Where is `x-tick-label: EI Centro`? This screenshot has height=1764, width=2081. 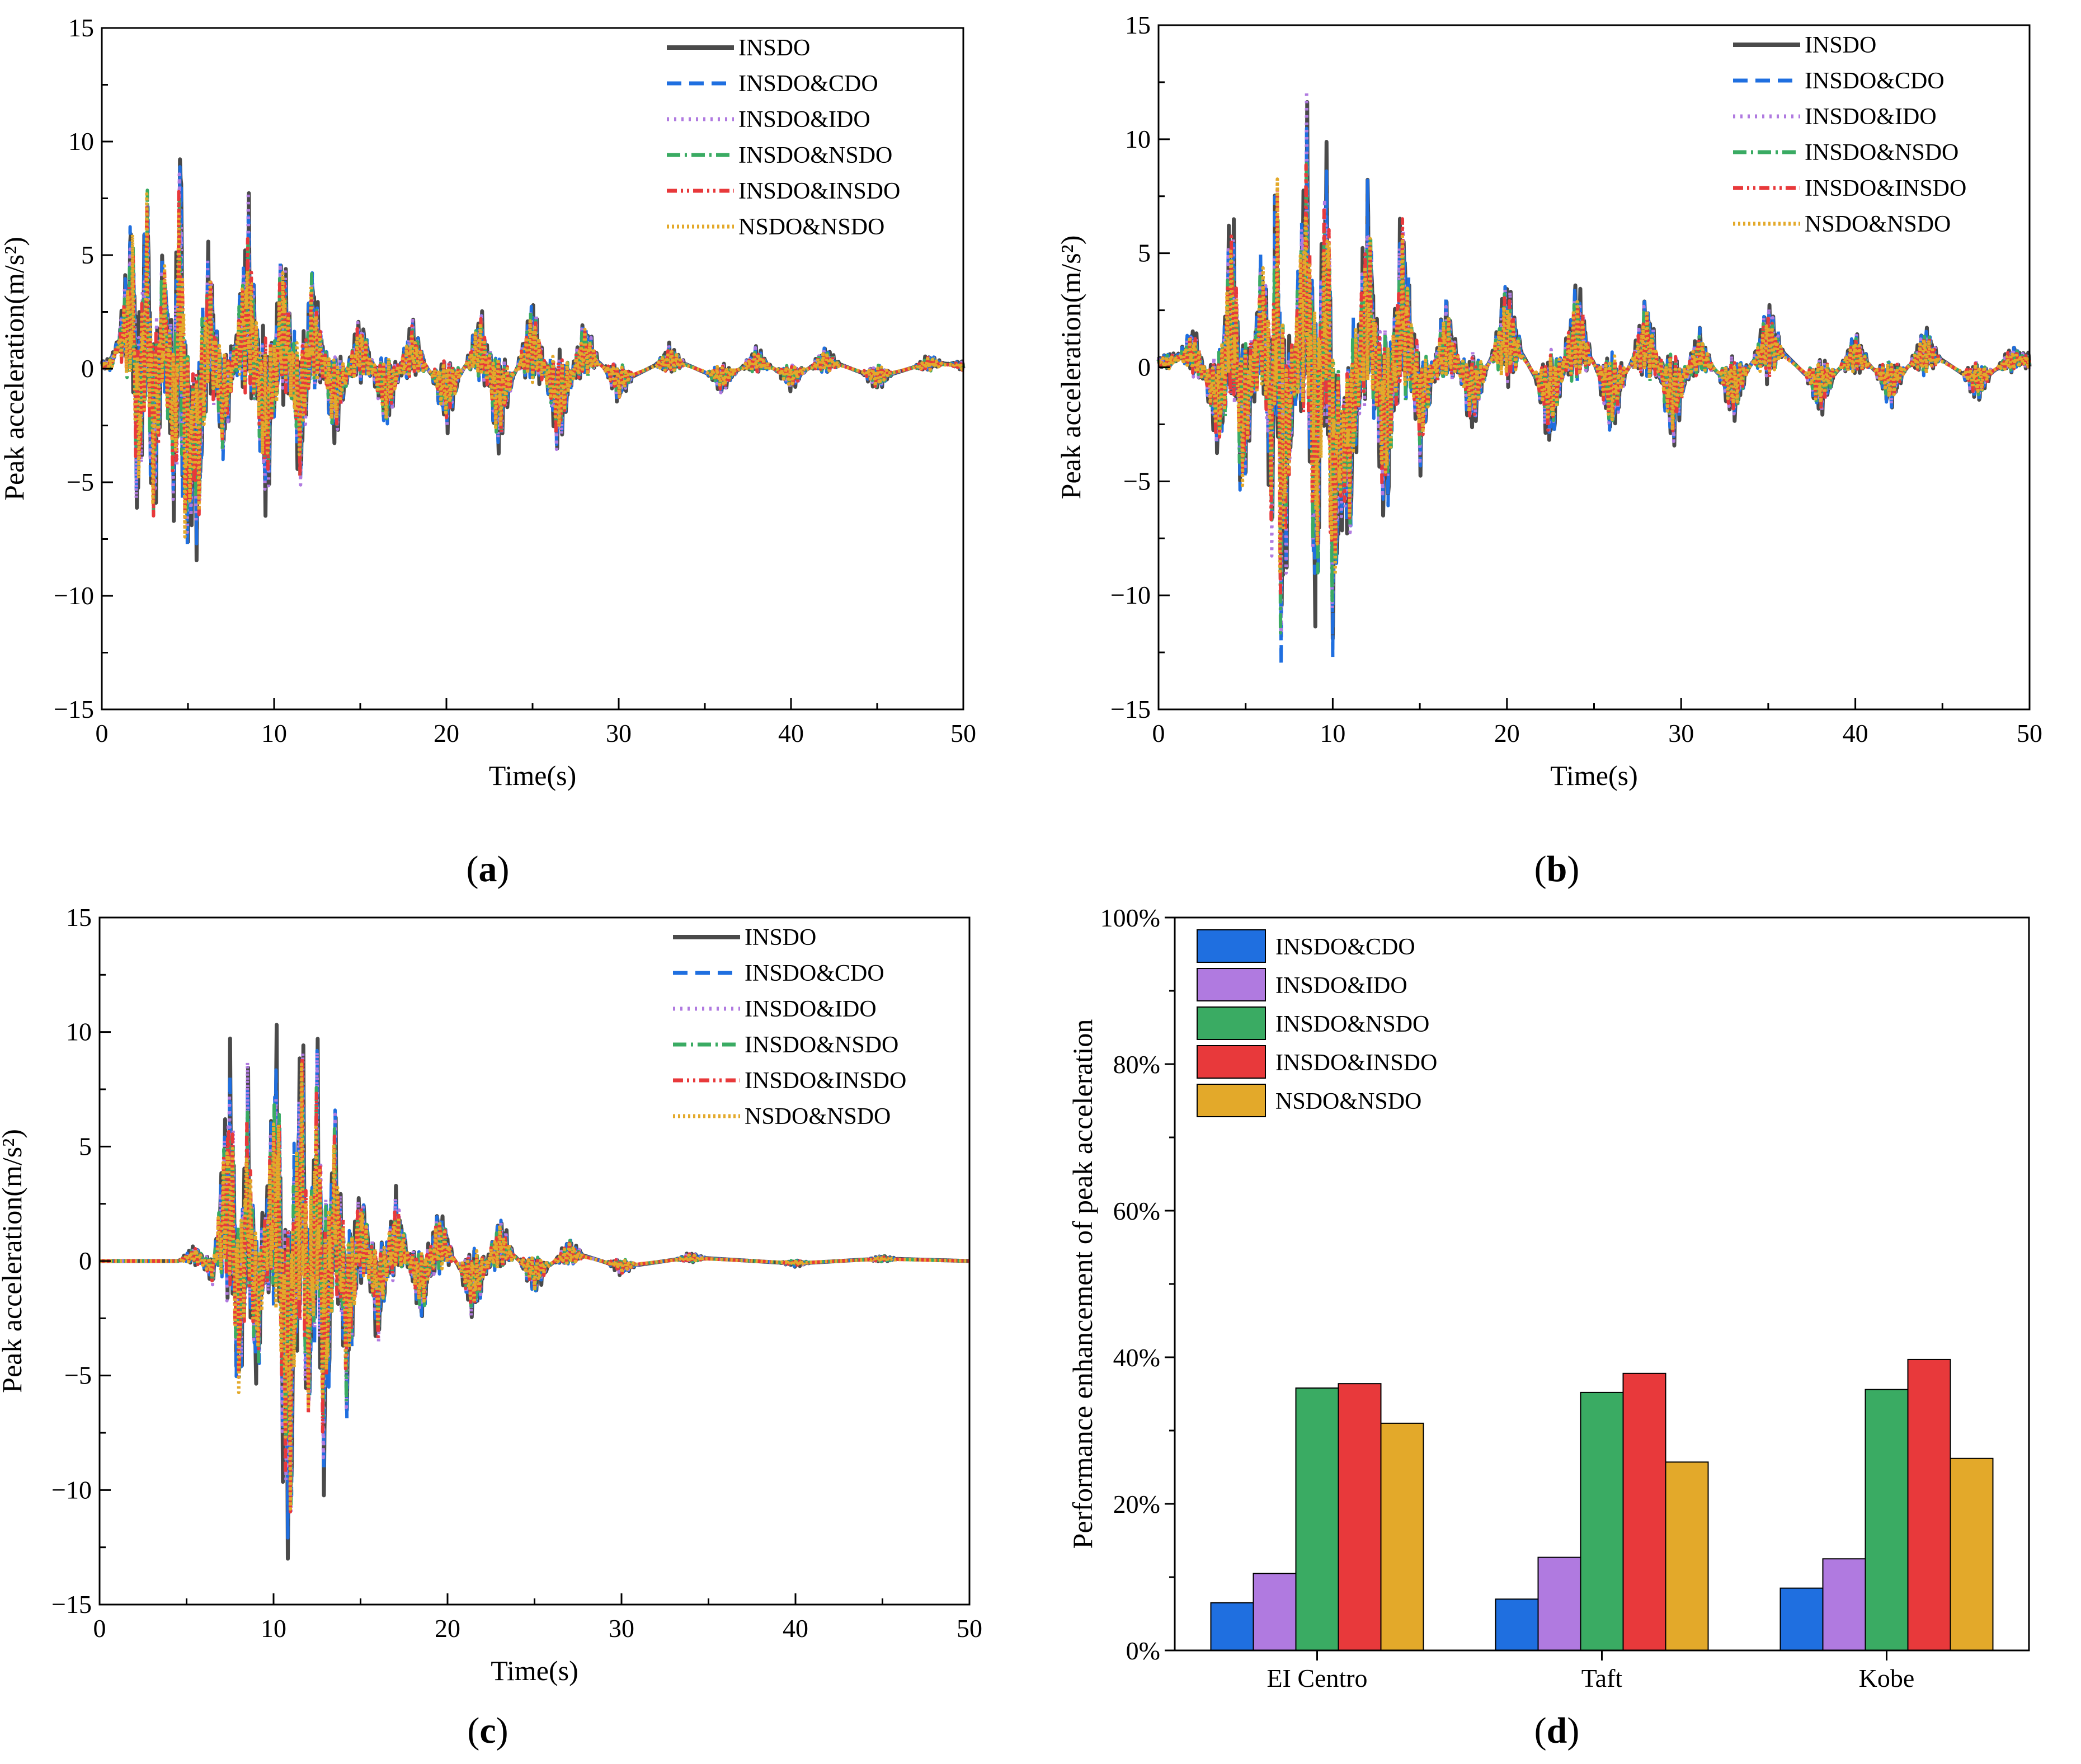 x-tick-label: EI Centro is located at coordinates (1317, 1678).